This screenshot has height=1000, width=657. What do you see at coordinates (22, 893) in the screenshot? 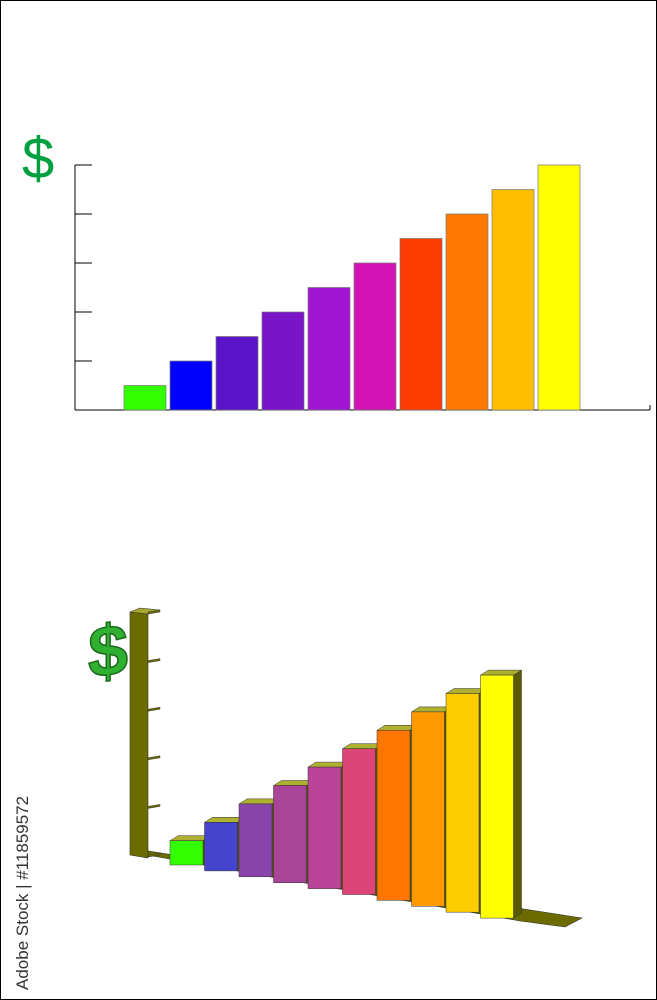
I see `credit: Adobe Stock | #11859572` at bounding box center [22, 893].